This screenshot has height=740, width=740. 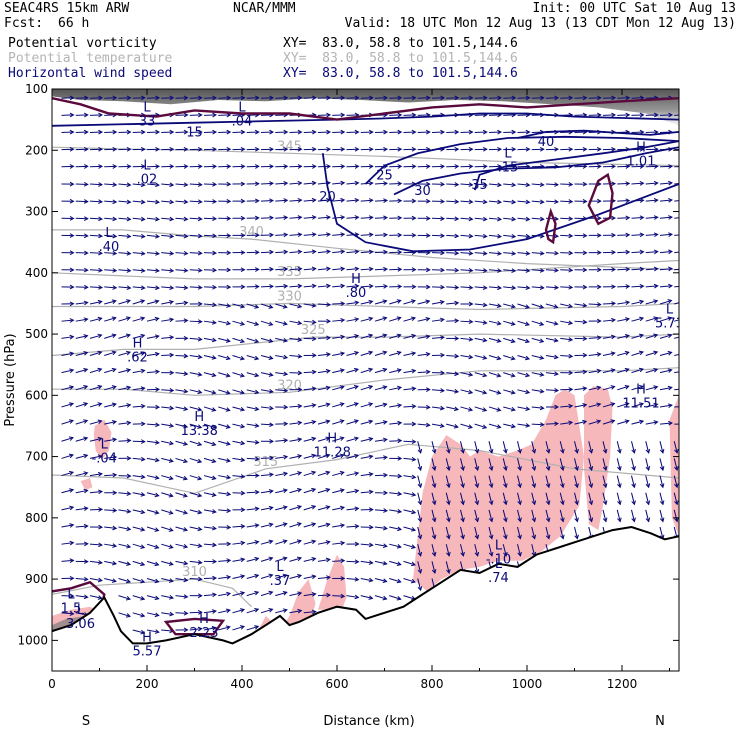 I want to click on pv-contour-1.5, so click(x=365, y=109).